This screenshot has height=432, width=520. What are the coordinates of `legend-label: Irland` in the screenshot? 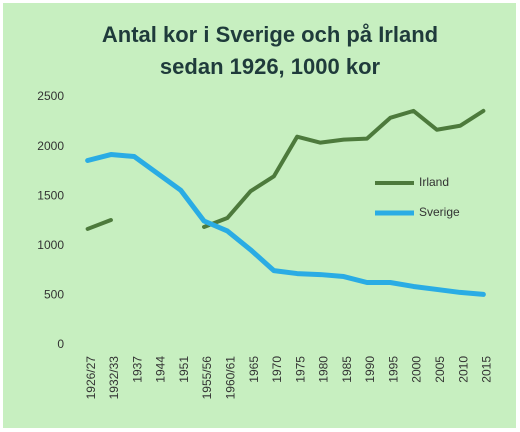 It's located at (434, 182).